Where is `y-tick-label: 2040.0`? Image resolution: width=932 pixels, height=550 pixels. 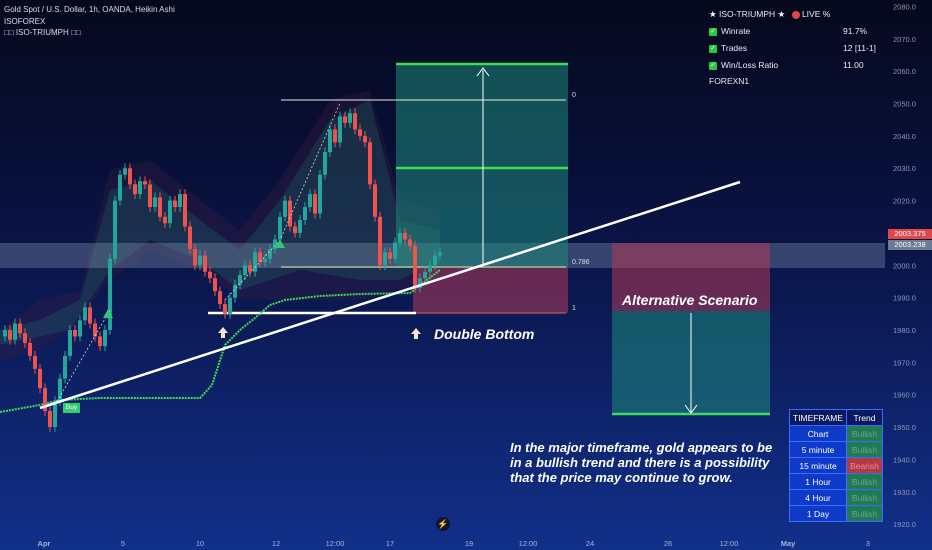 y-tick-label: 2040.0 is located at coordinates (904, 136).